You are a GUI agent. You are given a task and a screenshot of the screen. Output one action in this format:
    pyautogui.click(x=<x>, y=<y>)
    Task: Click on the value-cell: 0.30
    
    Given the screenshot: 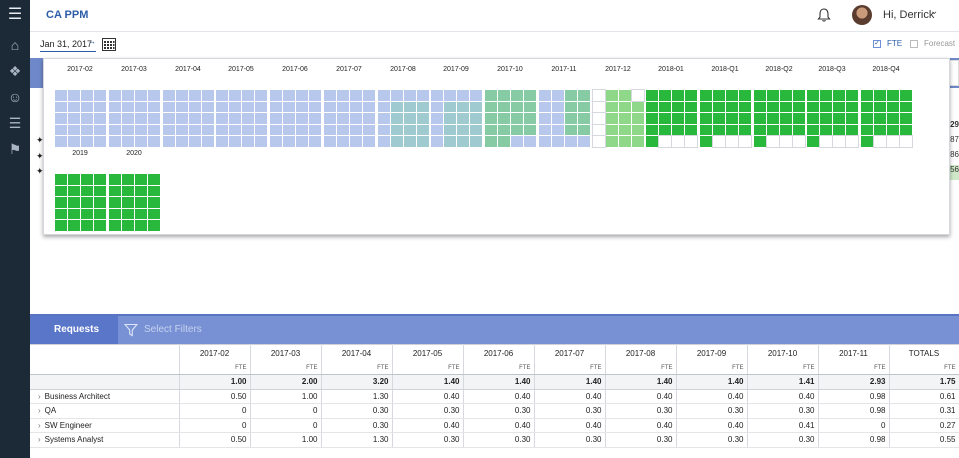 What is the action you would take?
    pyautogui.click(x=570, y=440)
    